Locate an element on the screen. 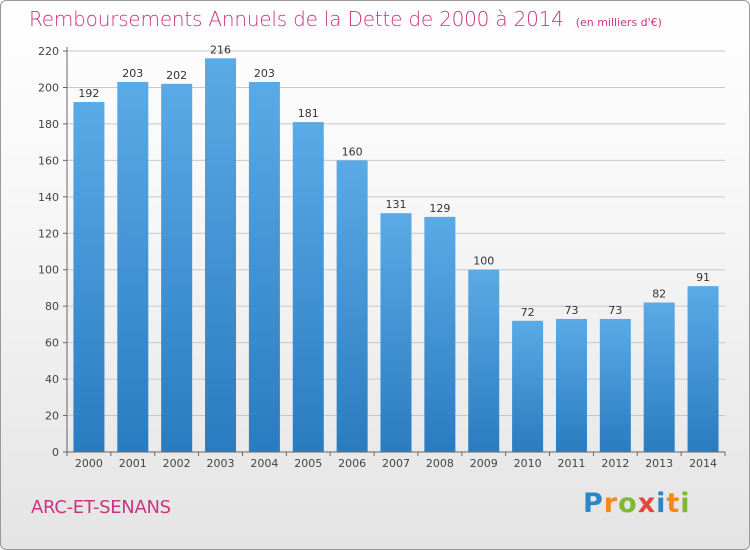 The height and width of the screenshot is (550, 750). y-tick-label: 180 is located at coordinates (48, 124).